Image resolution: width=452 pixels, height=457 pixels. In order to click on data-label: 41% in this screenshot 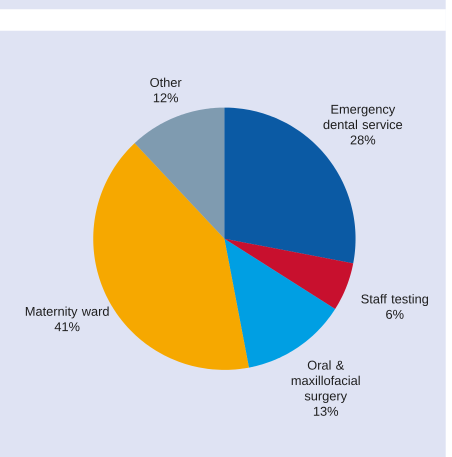, I will do `click(67, 327)`.